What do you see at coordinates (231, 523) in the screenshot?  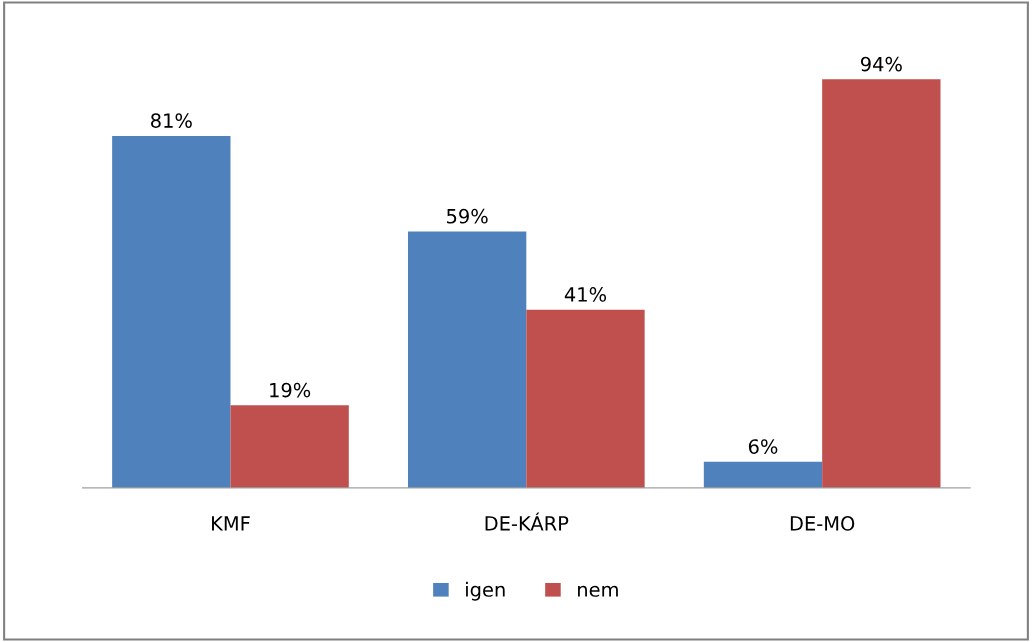 I see `x-tick-label: KMF` at bounding box center [231, 523].